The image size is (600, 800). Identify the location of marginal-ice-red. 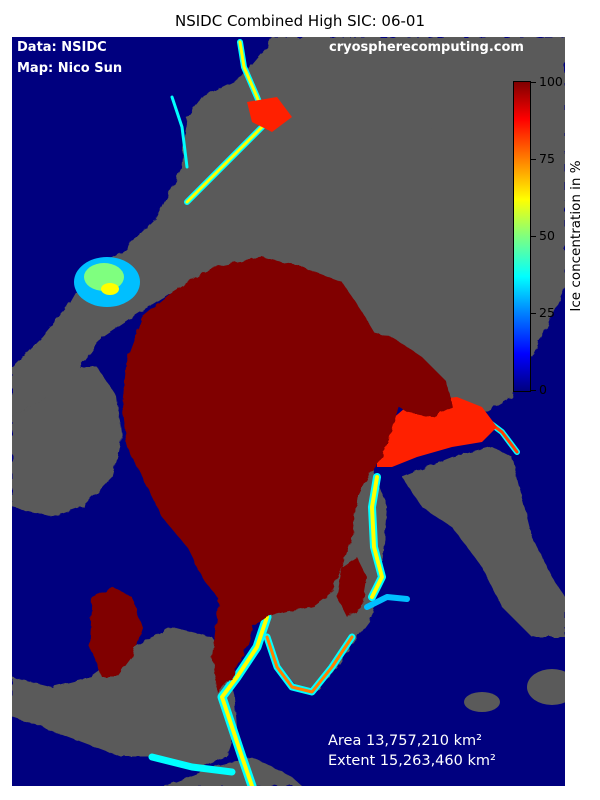
(437, 432).